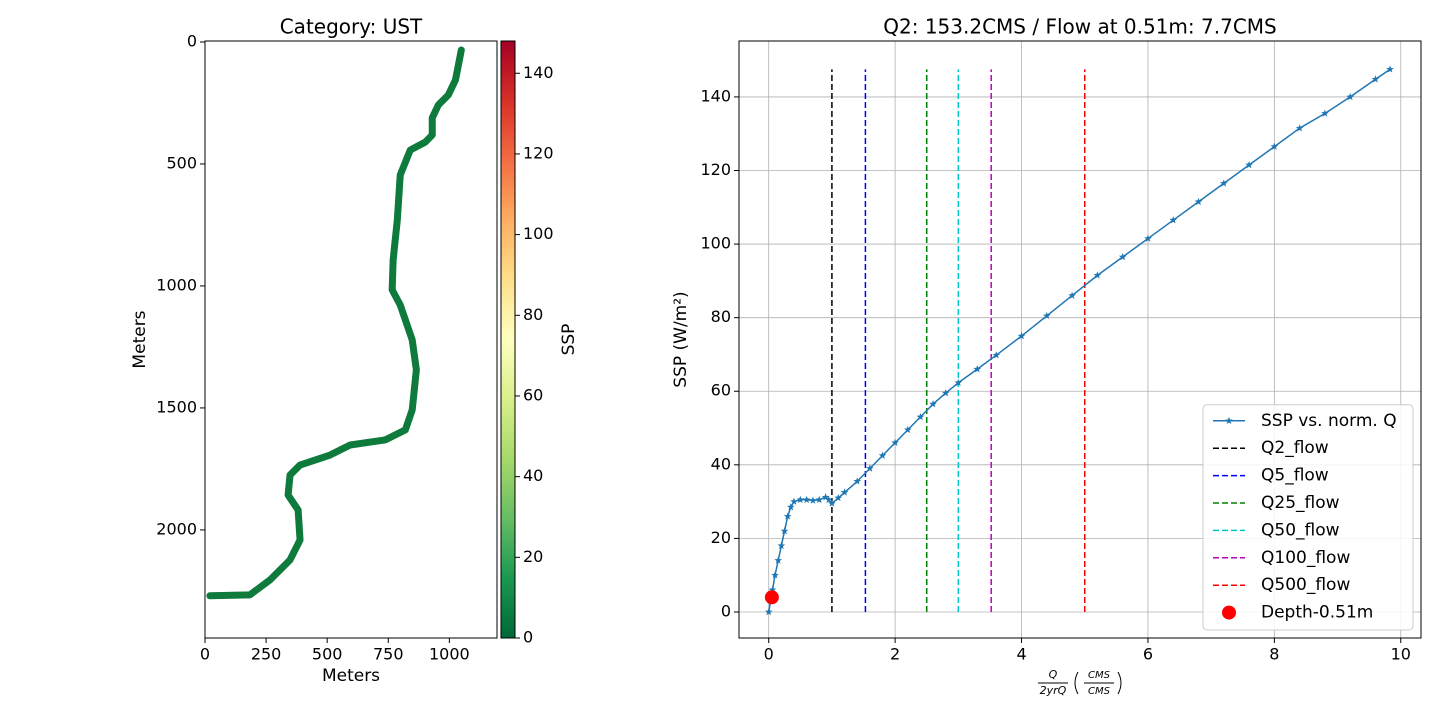  I want to click on colorbar-tick-label: 20, so click(533, 556).